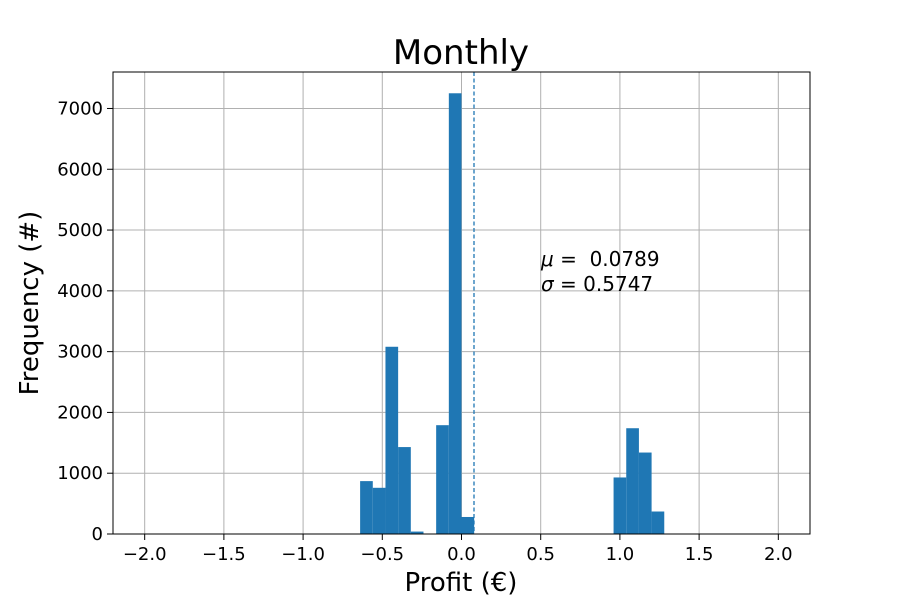 The image size is (900, 600). What do you see at coordinates (224, 554) in the screenshot?
I see `x-tick-label: −1.5` at bounding box center [224, 554].